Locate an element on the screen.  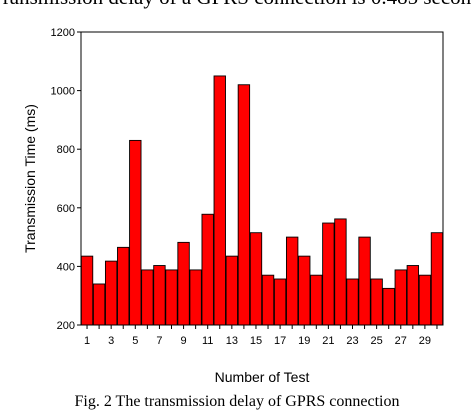
x-tick-label: 9 is located at coordinates (184, 341).